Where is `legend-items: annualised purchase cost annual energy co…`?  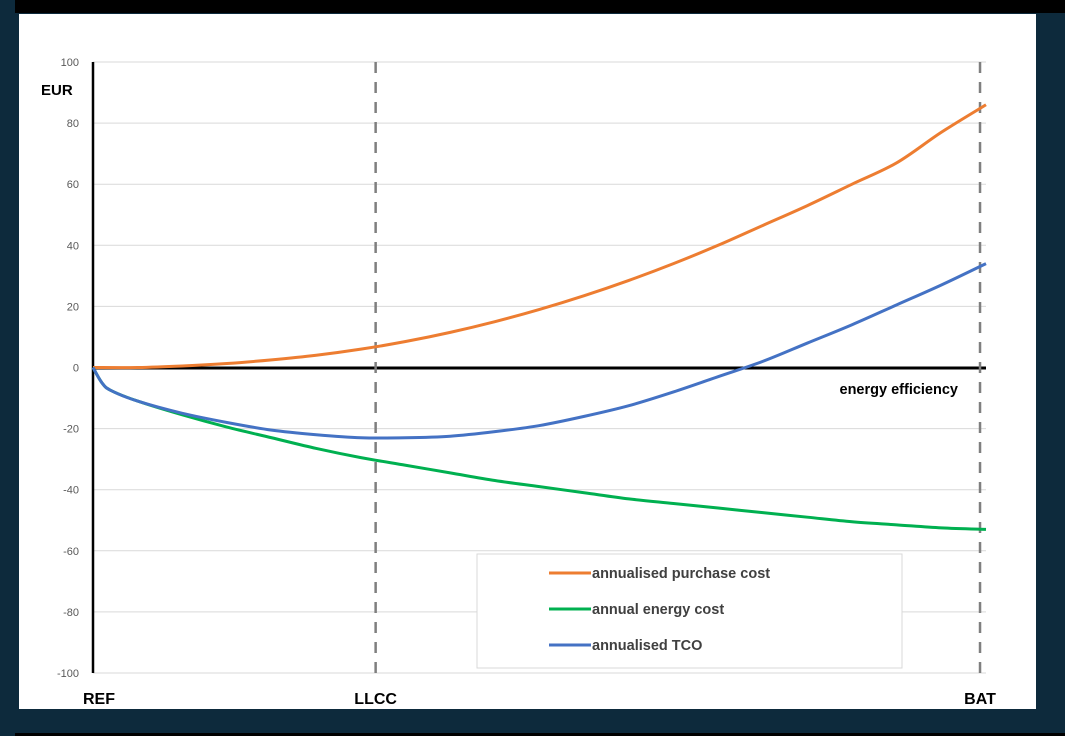
legend-items: annualised purchase cost annual energy co… is located at coordinates (659, 610).